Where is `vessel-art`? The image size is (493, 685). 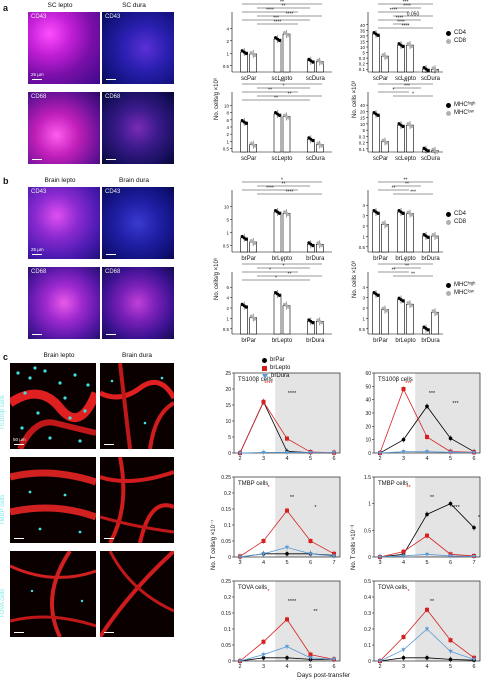
vessel-art is located at coordinates (137, 406).